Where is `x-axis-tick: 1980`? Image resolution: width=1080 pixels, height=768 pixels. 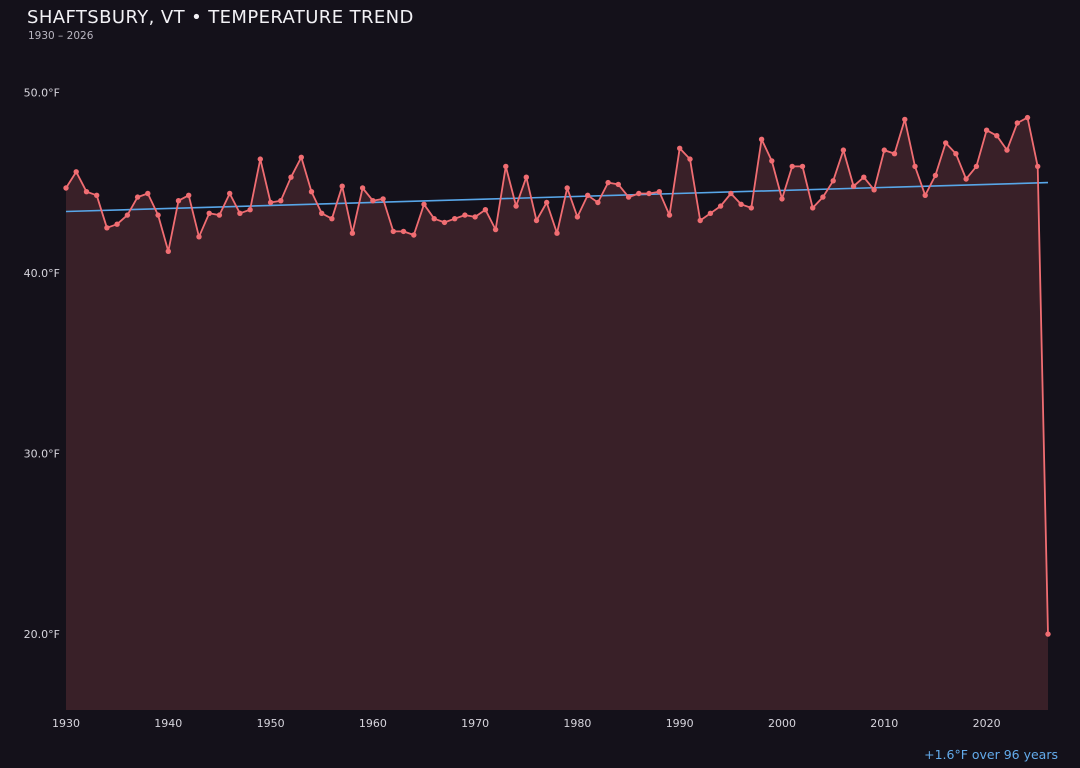 x-axis-tick: 1980 is located at coordinates (577, 723).